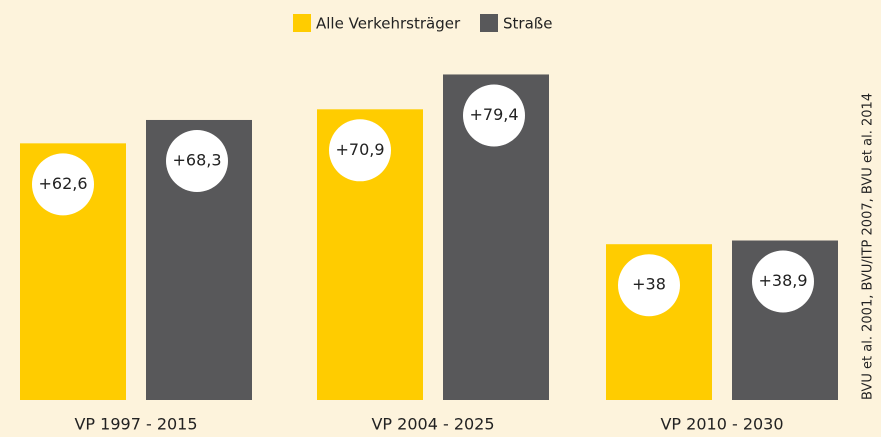 This screenshot has height=437, width=881. I want to click on value-label: +68,3, so click(196, 159).